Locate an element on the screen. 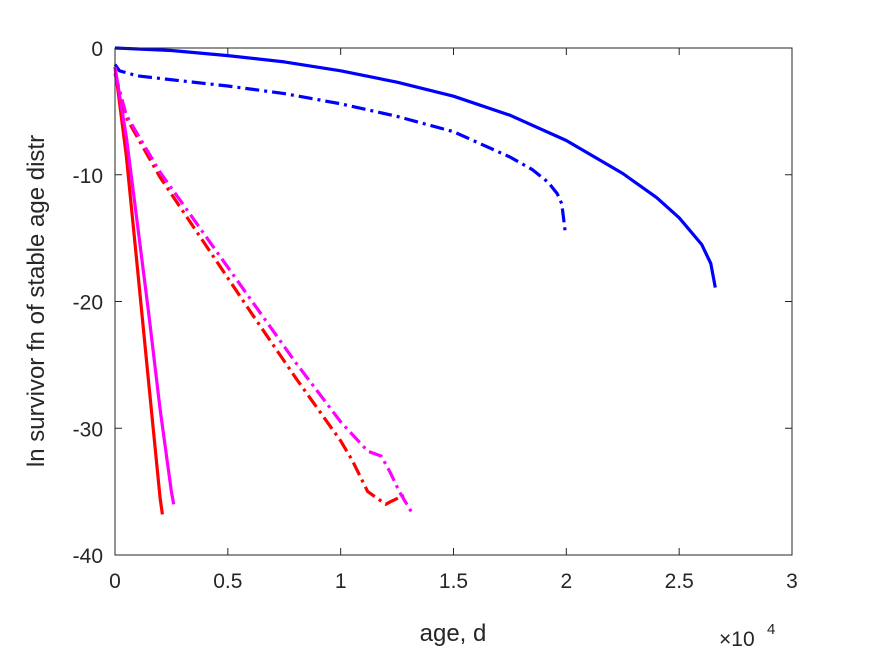  x-tick-label: 1 is located at coordinates (341, 581).